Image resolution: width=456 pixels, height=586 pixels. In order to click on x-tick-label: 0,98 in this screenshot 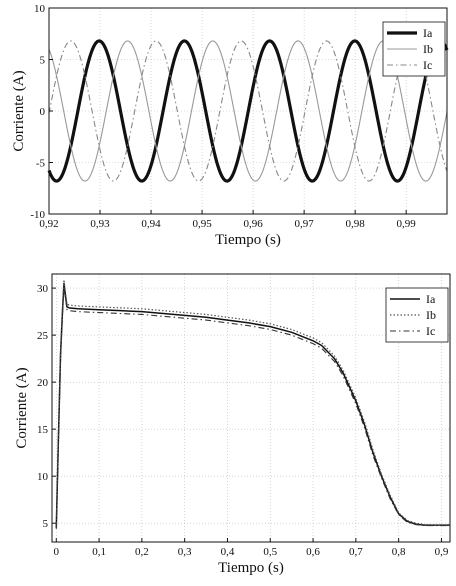, I will do `click(356, 224)`.